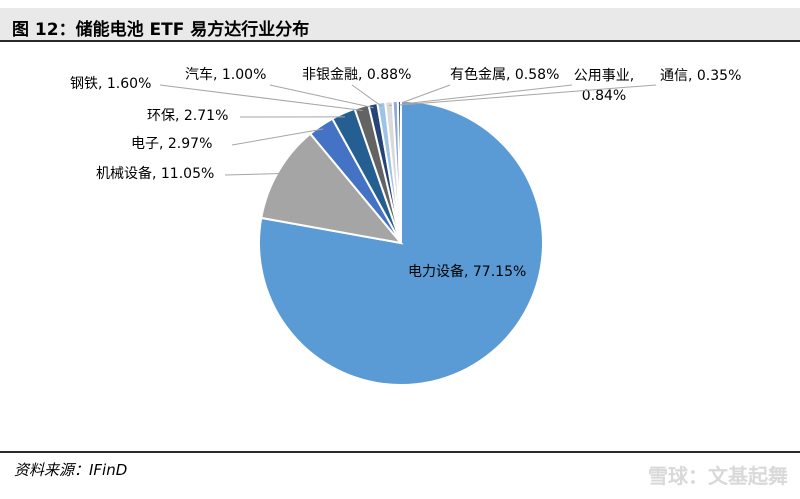  What do you see at coordinates (155, 173) in the screenshot?
I see `slice-label-2: 机械设备, 11.05%` at bounding box center [155, 173].